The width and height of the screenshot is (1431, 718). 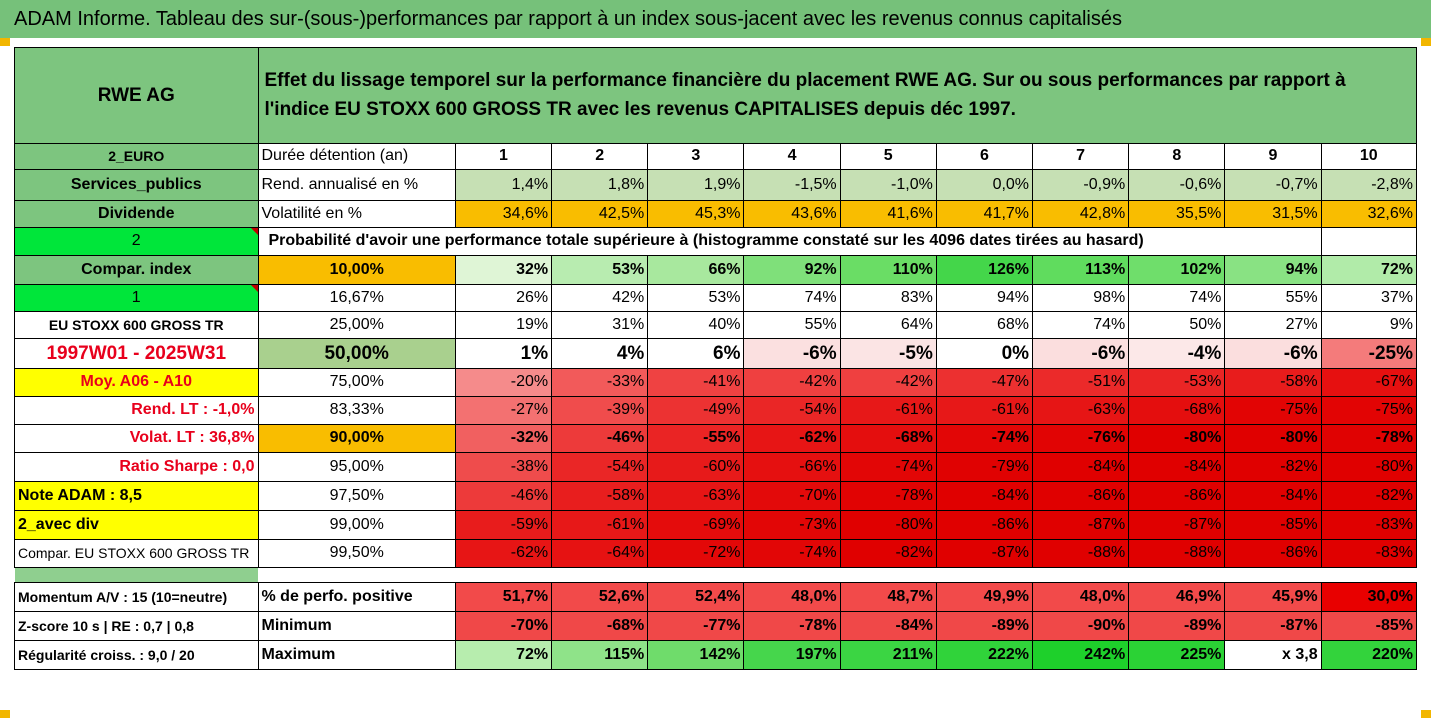 What do you see at coordinates (696, 467) in the screenshot?
I see `value-cell: -60%` at bounding box center [696, 467].